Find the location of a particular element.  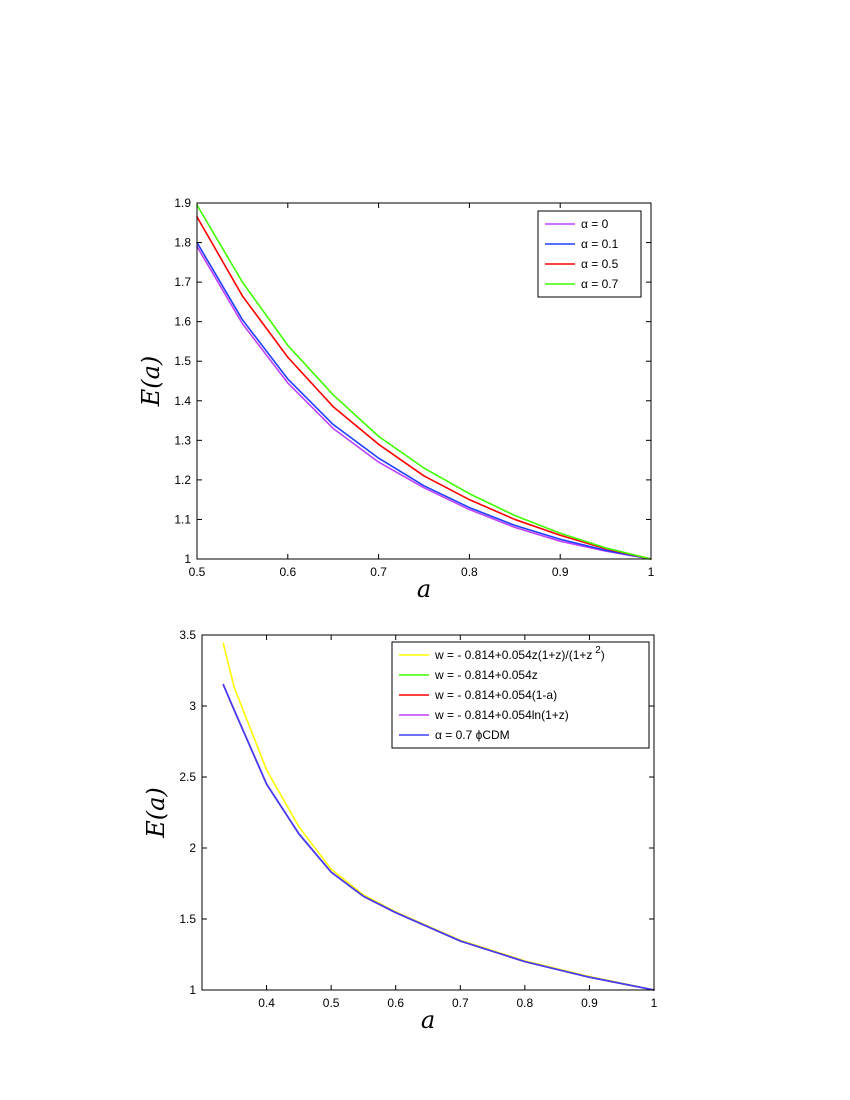

y-tick-label: 1.7 is located at coordinates (182, 282).